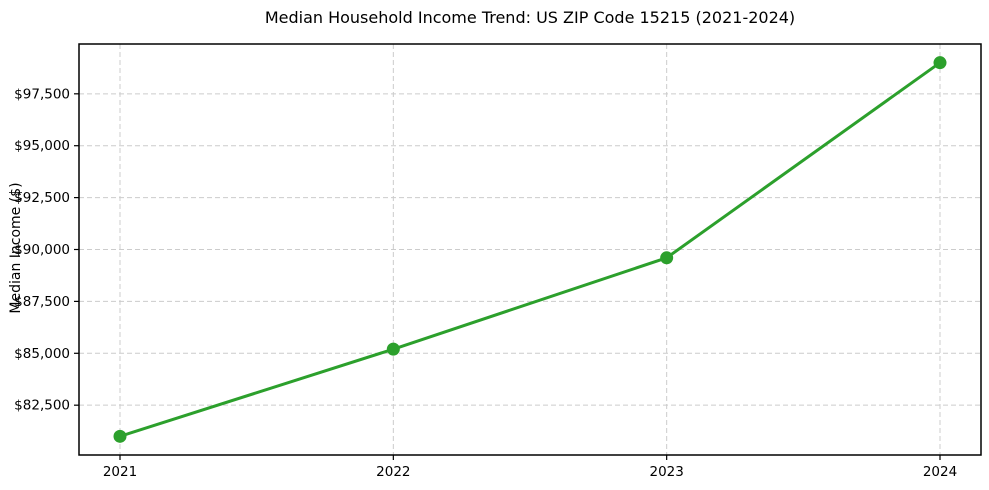 Image resolution: width=989 pixels, height=490 pixels. Describe the element at coordinates (42, 146) in the screenshot. I see `y-tick-label: $95,000` at that location.